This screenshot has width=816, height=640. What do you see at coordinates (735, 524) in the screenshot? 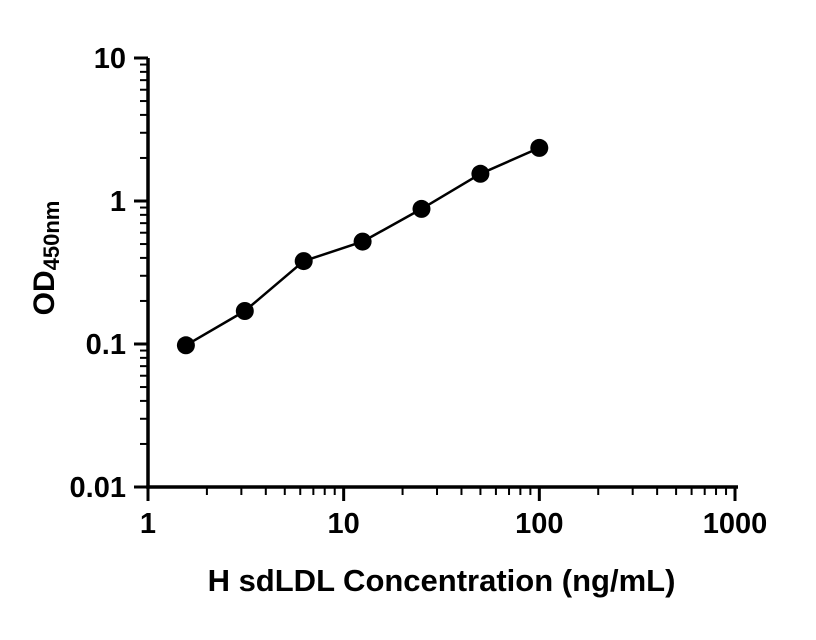
I see `x-tick-label: 1000` at bounding box center [735, 524].